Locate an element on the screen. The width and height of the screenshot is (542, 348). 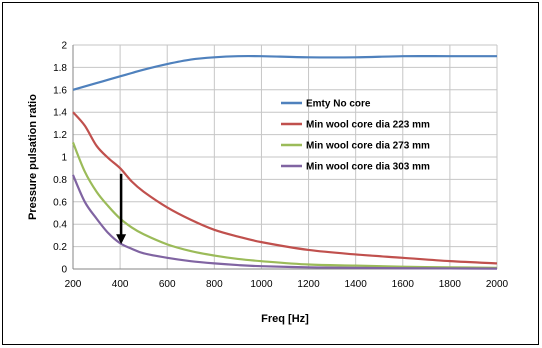
x-tick-label: 1800 is located at coordinates (450, 284).